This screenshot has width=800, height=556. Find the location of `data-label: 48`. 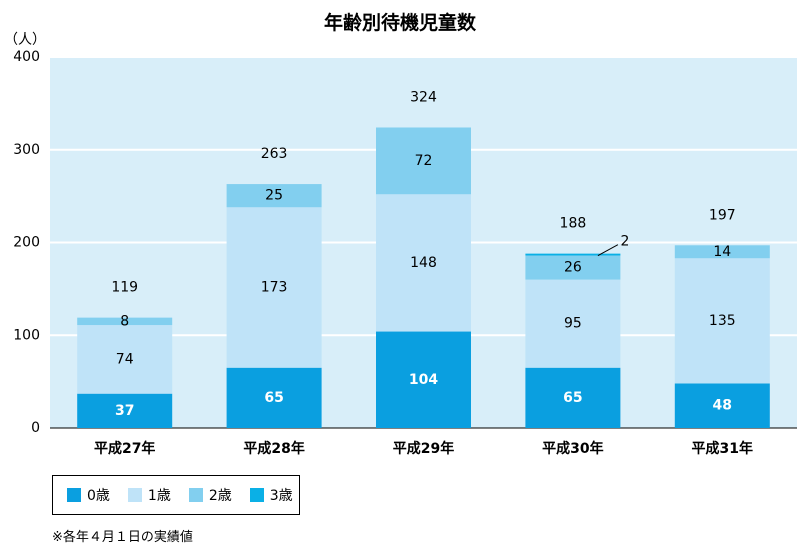

data-label: 48 is located at coordinates (722, 406).